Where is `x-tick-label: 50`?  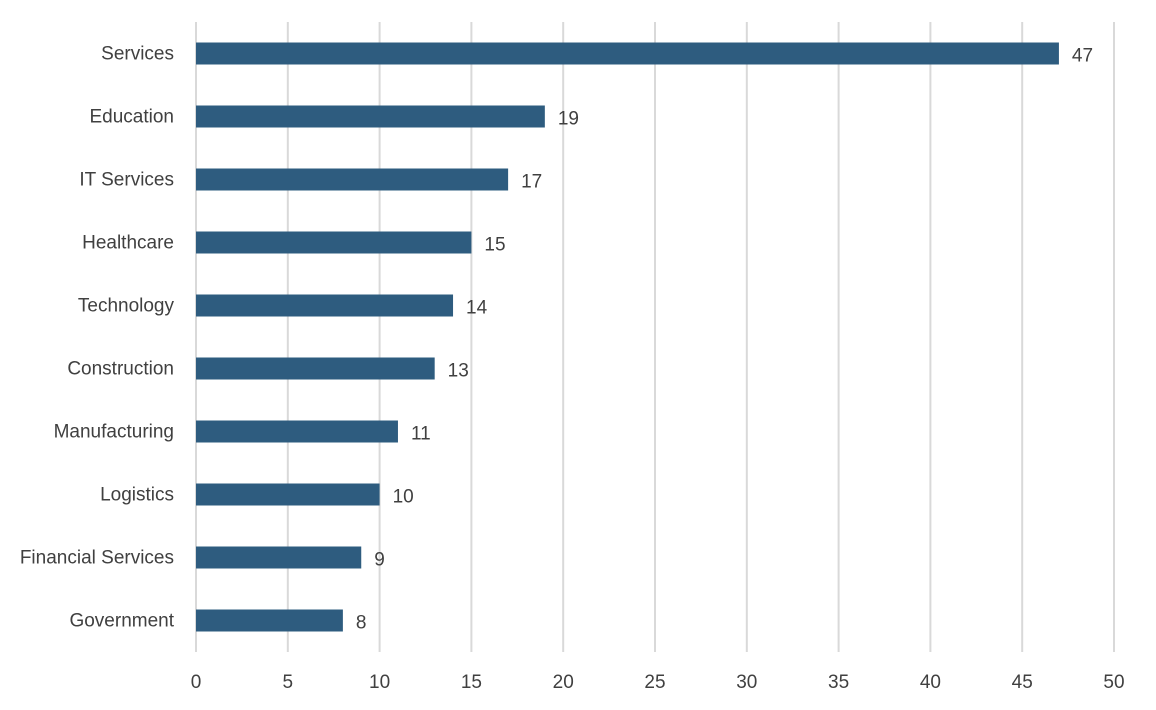 x-tick-label: 50 is located at coordinates (1113, 682).